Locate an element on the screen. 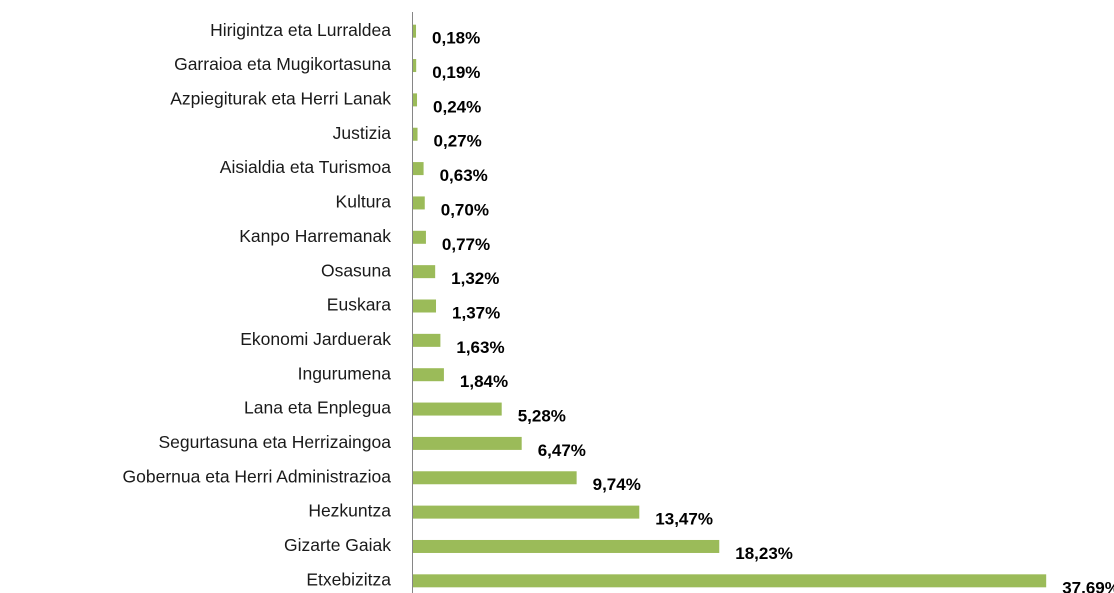 The width and height of the screenshot is (1114, 593). data-label: 0,19% is located at coordinates (456, 72).